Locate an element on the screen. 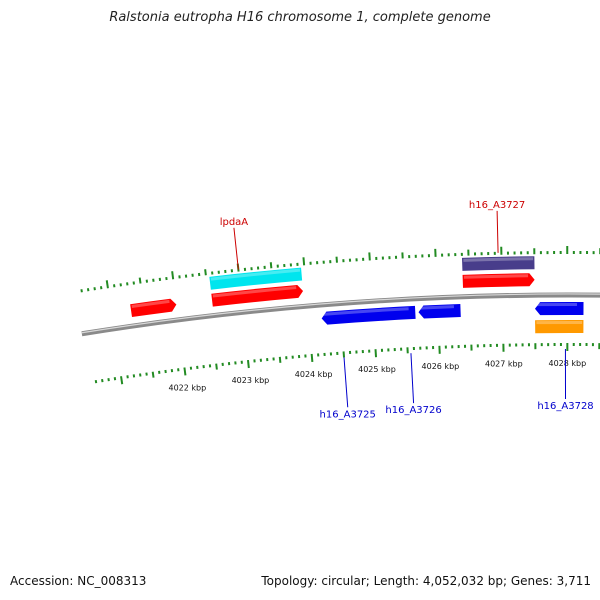  chromosome-backbone is located at coordinates (340, 314).